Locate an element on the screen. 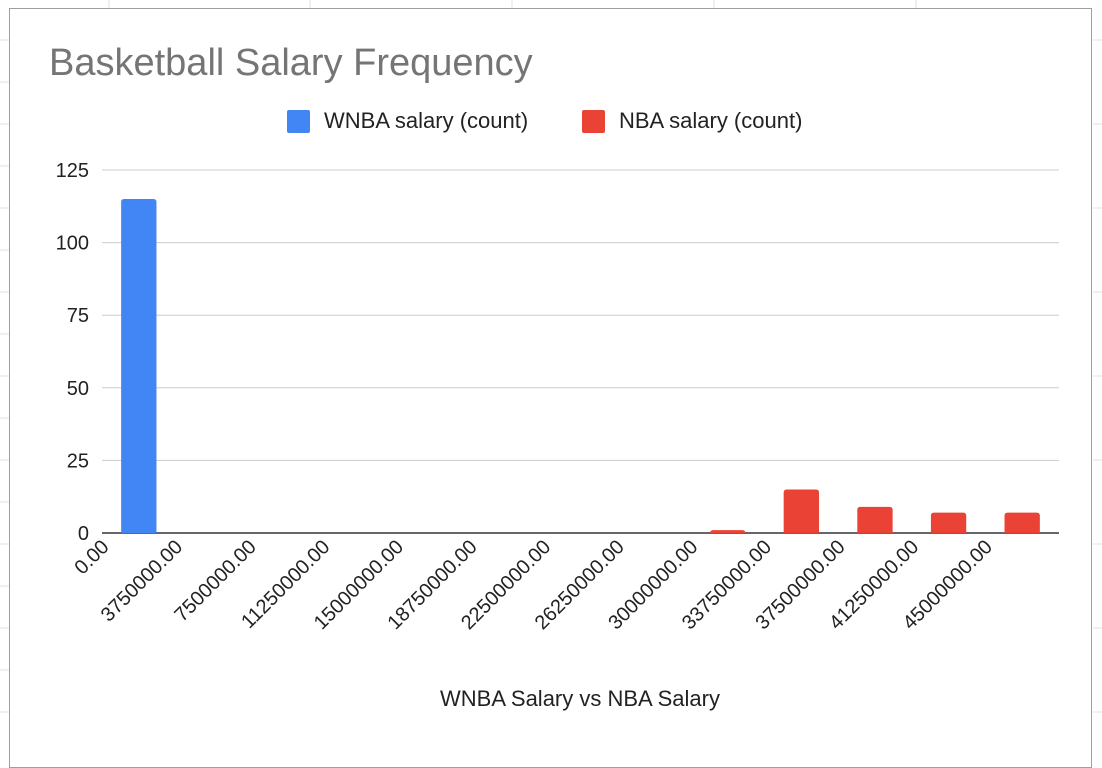 This screenshot has height=768, width=1102. legend-item-wnba: WNBA salary (count) is located at coordinates (407, 121).